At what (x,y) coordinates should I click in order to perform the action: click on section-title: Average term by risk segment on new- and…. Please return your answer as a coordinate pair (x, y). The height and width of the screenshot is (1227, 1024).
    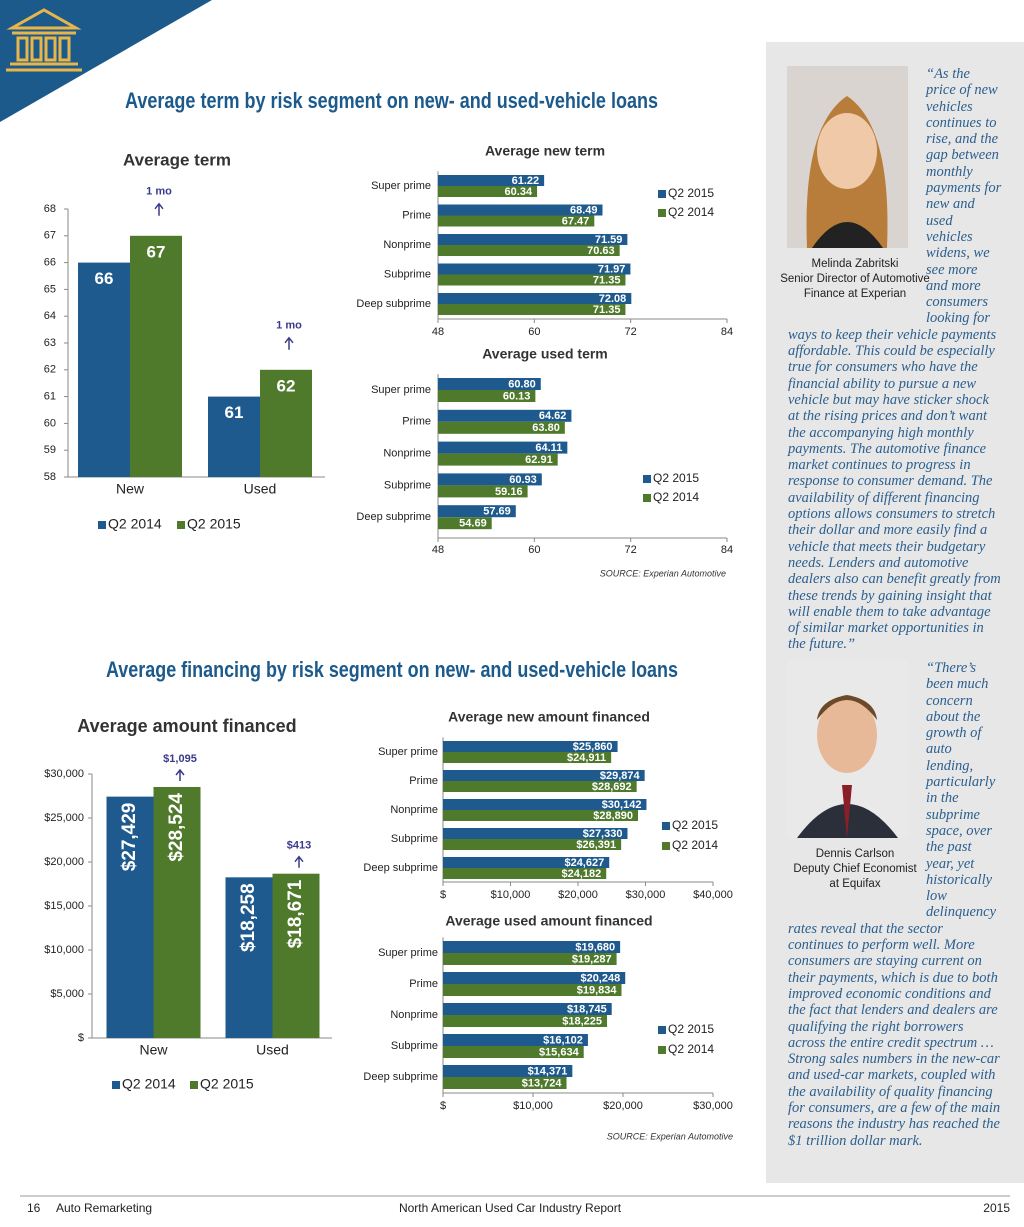
    Looking at the image, I should click on (391, 100).